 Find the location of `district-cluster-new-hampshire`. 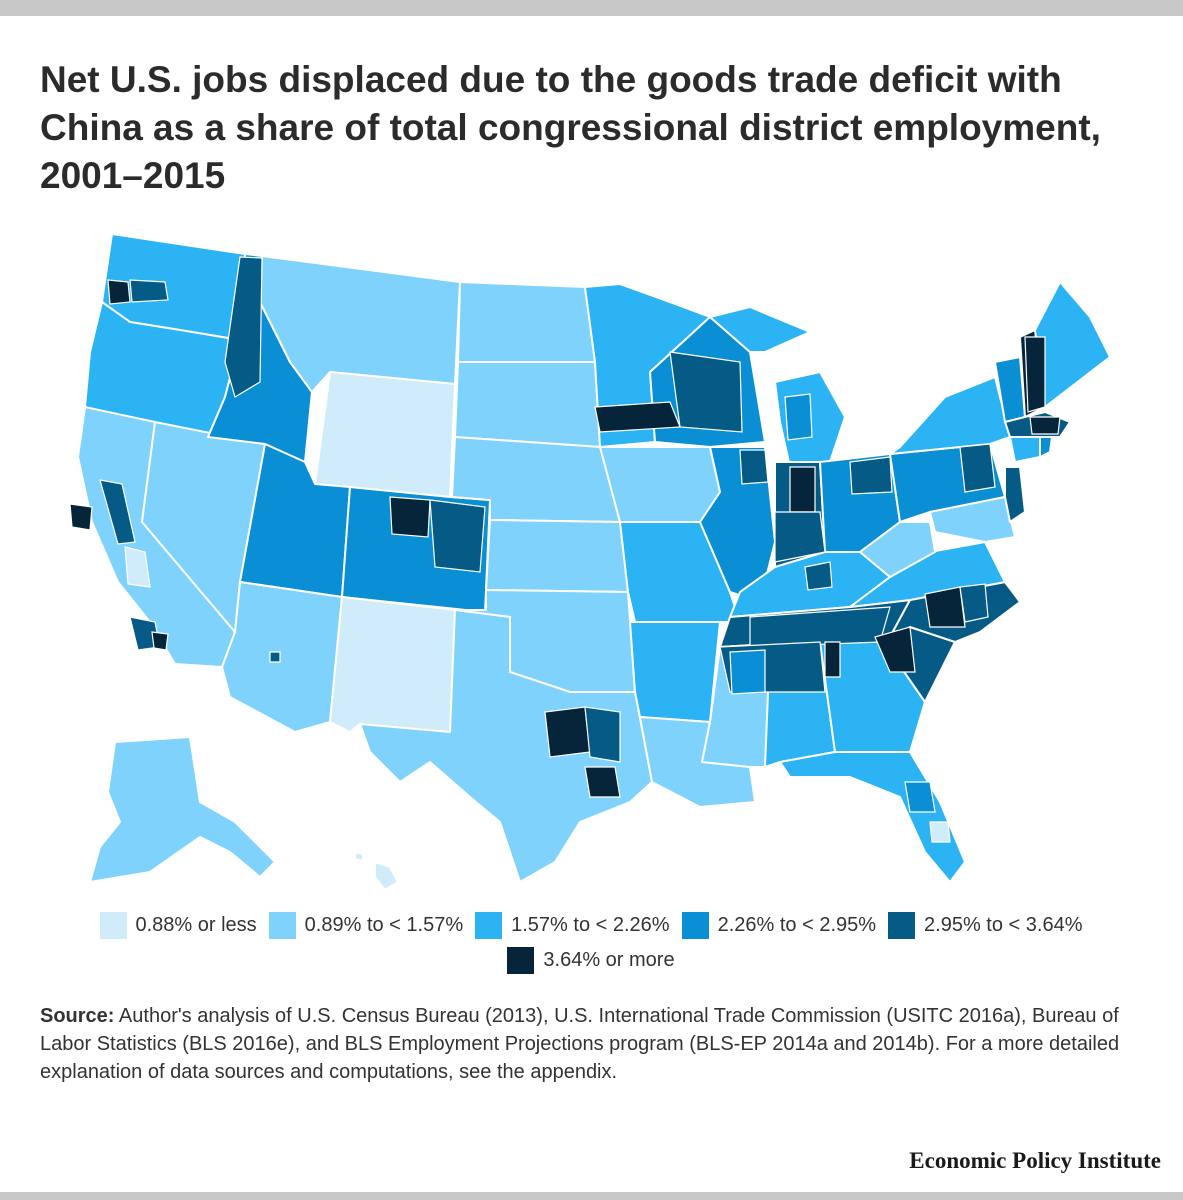

district-cluster-new-hampshire is located at coordinates (1035, 374).